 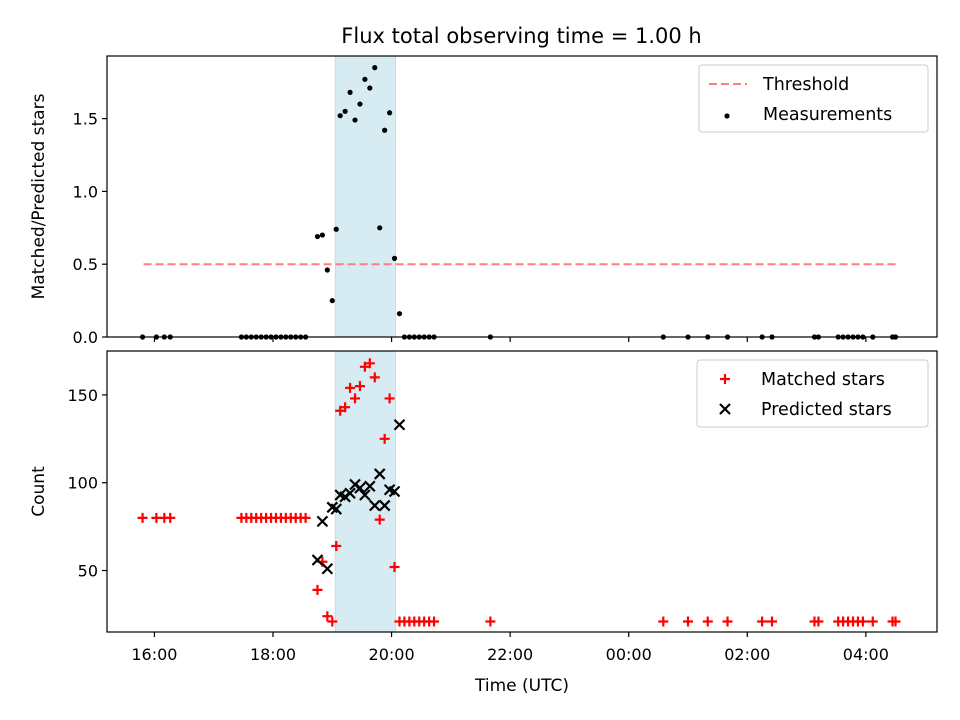 I want to click on x-tick-label: 18:00, so click(x=273, y=654).